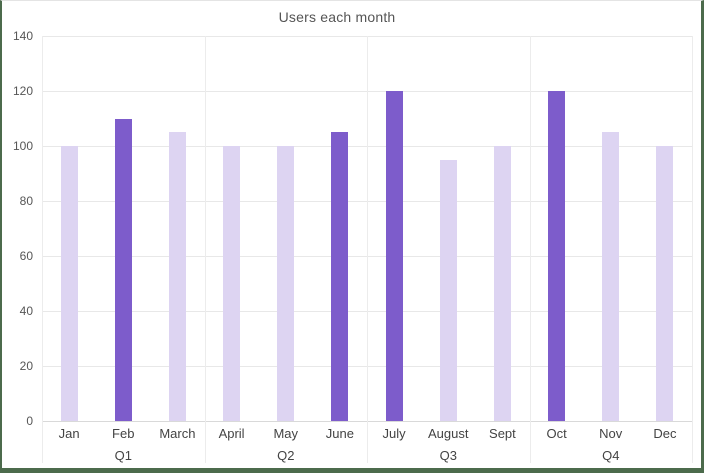 Image resolution: width=704 pixels, height=473 pixels. Describe the element at coordinates (123, 433) in the screenshot. I see `month-label-feb: Feb` at that location.